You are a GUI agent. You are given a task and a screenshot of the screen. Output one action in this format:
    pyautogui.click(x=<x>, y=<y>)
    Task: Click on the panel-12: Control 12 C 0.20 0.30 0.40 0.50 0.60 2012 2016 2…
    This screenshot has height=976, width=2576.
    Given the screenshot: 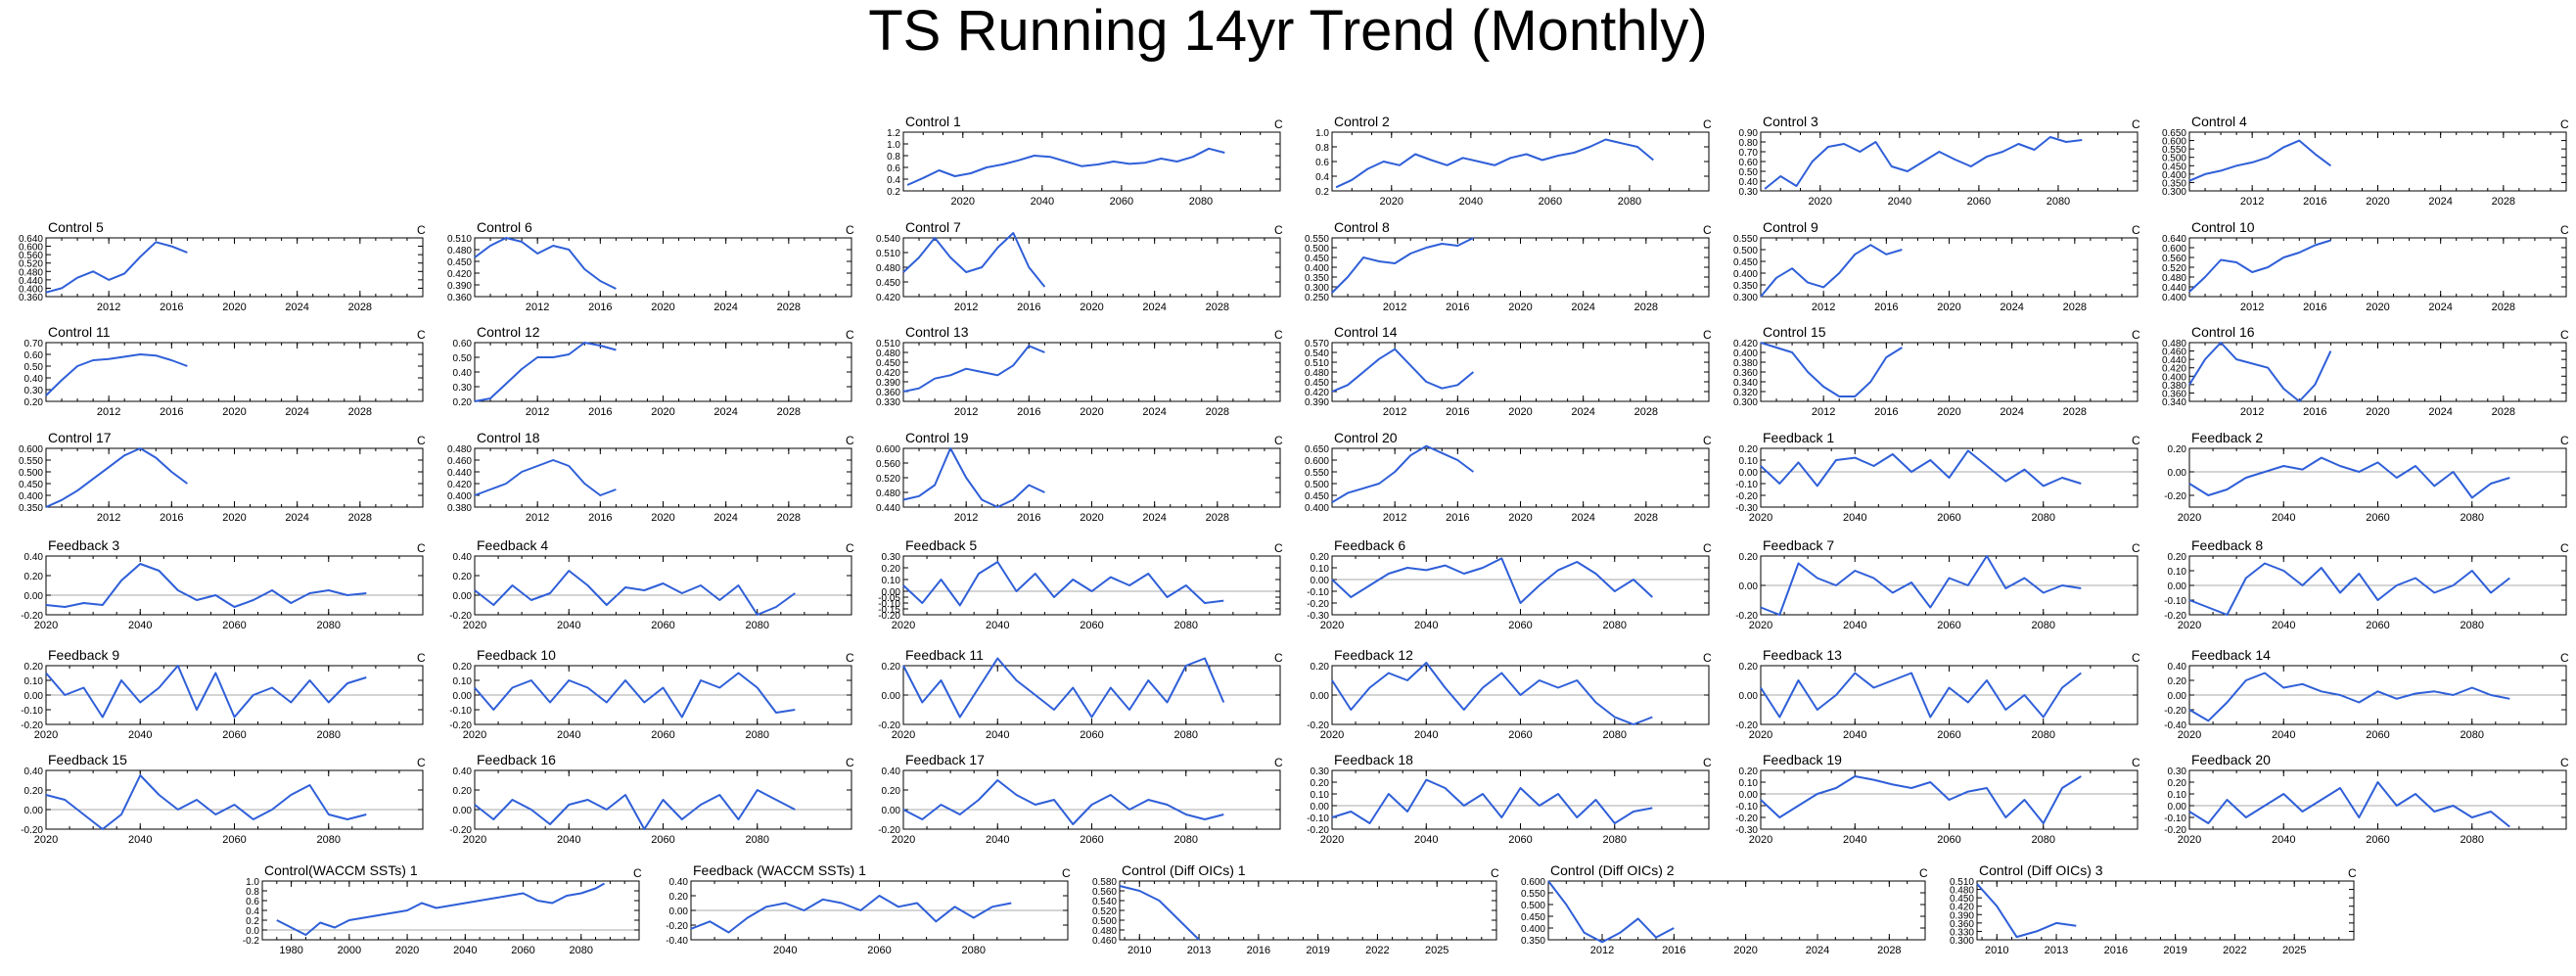 What is the action you would take?
    pyautogui.click(x=653, y=371)
    